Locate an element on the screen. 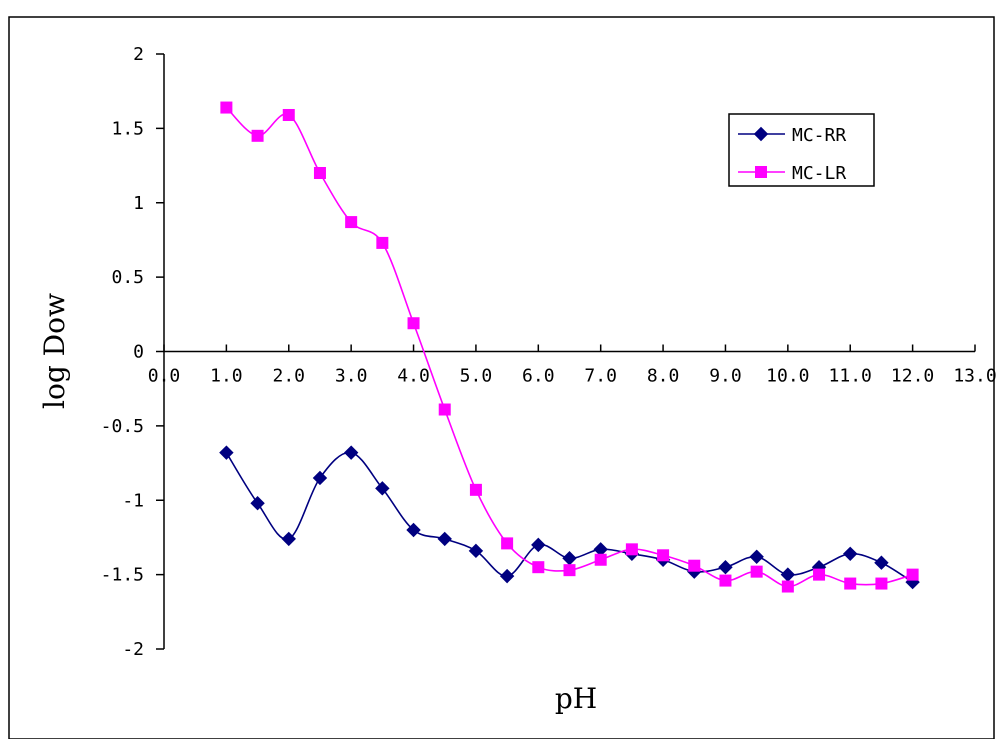 This screenshot has height=739, width=1003. legend-box is located at coordinates (801, 150).